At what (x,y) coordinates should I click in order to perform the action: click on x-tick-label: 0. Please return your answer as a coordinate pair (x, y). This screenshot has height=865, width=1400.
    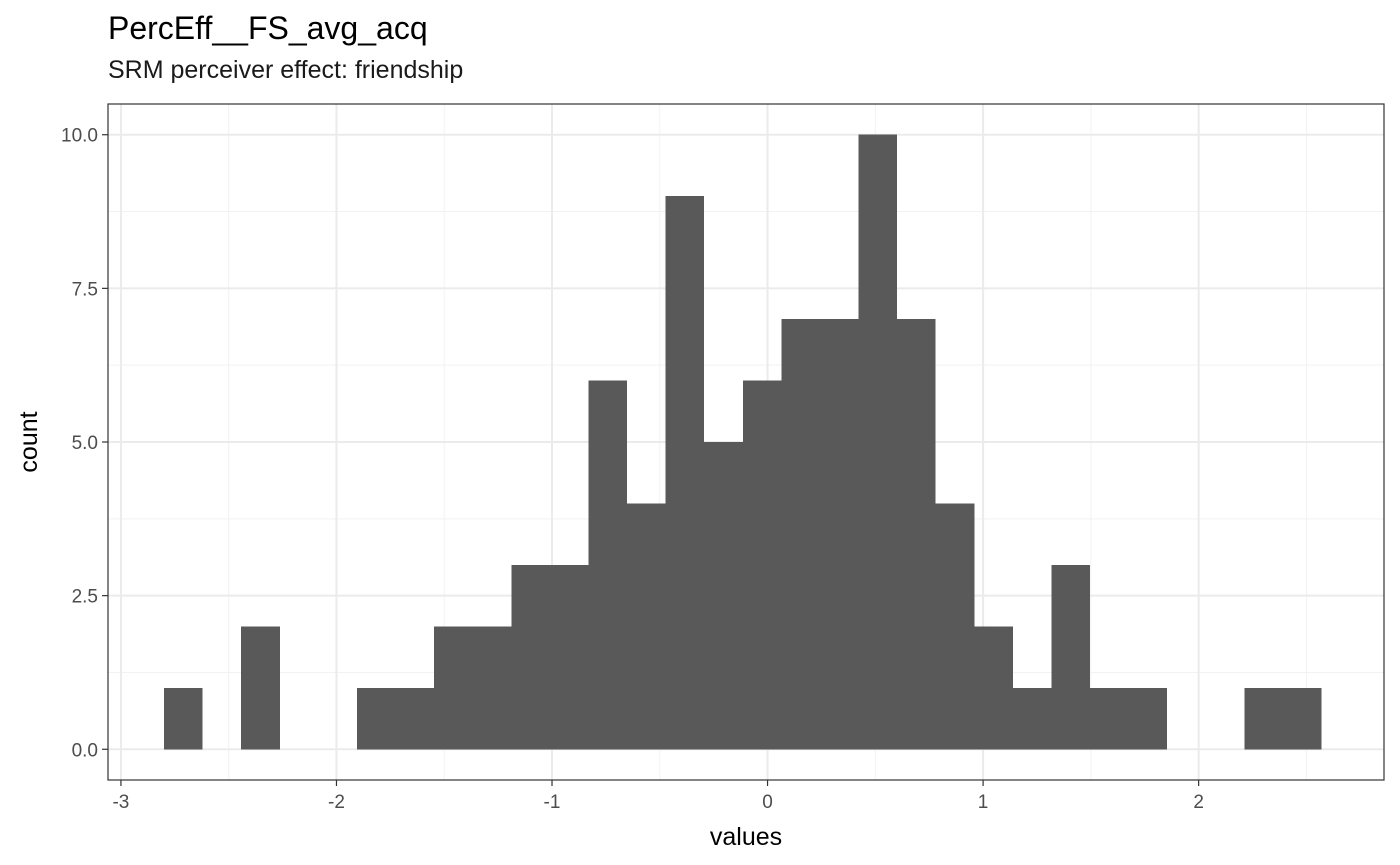
    Looking at the image, I should click on (767, 802).